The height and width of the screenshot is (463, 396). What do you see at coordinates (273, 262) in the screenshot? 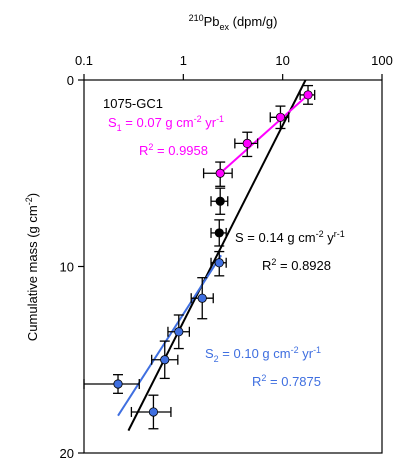
I see `fit-s-r2-sup: 2` at bounding box center [273, 262].